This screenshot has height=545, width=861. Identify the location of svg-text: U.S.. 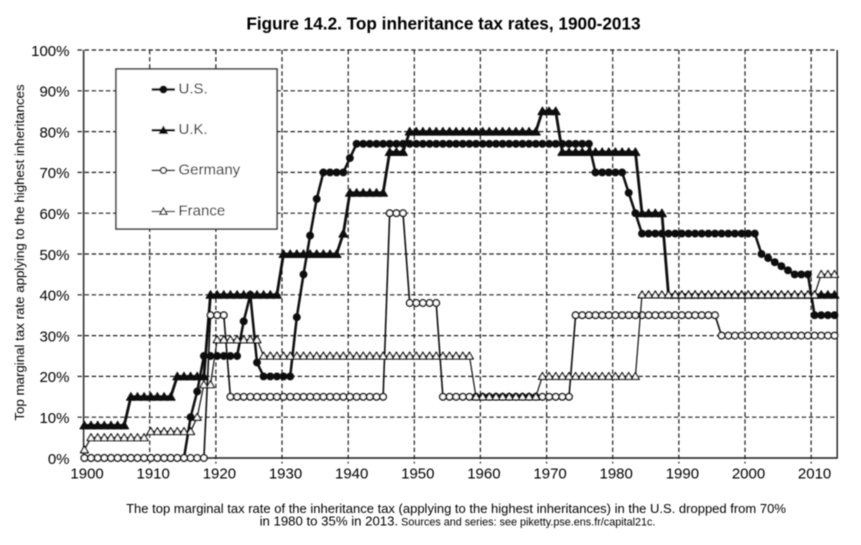
(193, 88).